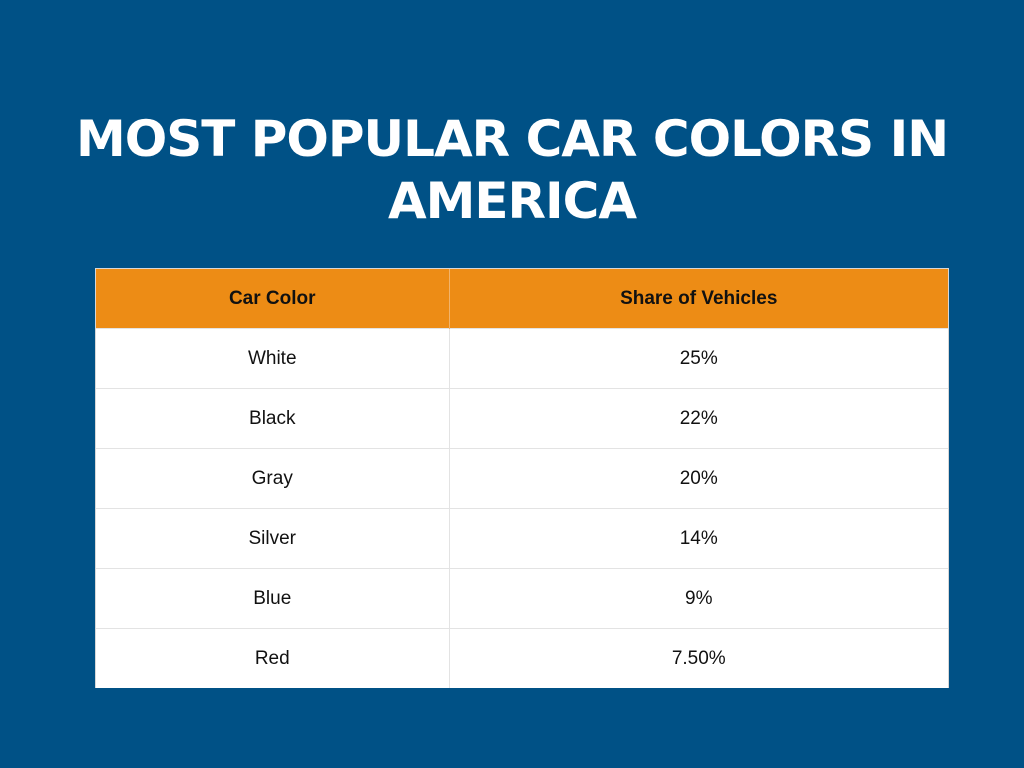 This screenshot has width=1024, height=768. What do you see at coordinates (698, 478) in the screenshot?
I see `cell-share: 20%` at bounding box center [698, 478].